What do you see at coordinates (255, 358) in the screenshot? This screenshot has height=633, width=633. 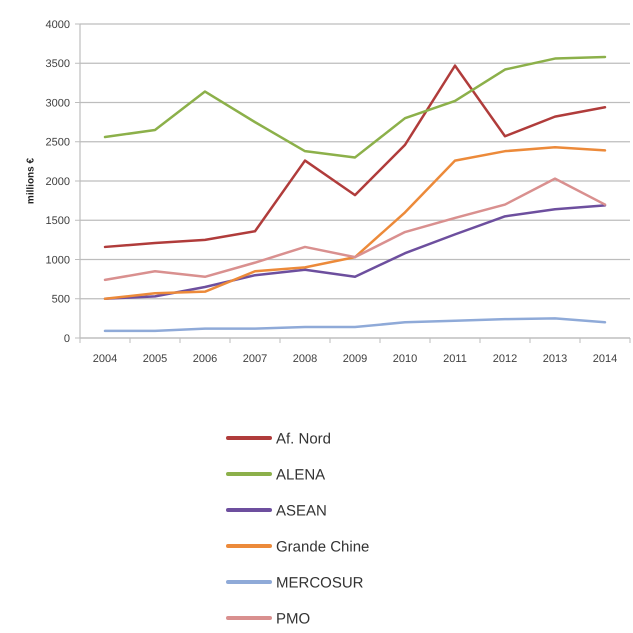 I see `x-tick-label: 2007` at bounding box center [255, 358].